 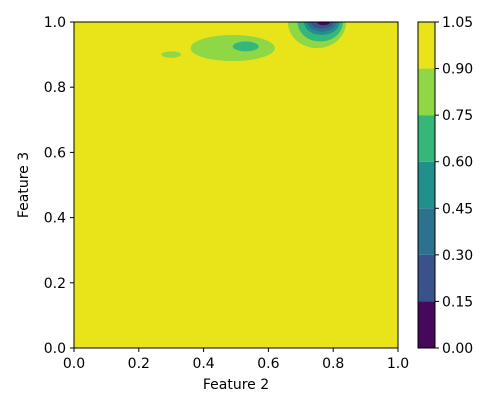 I want to click on y-tick-label: 1.0, so click(x=55, y=23).